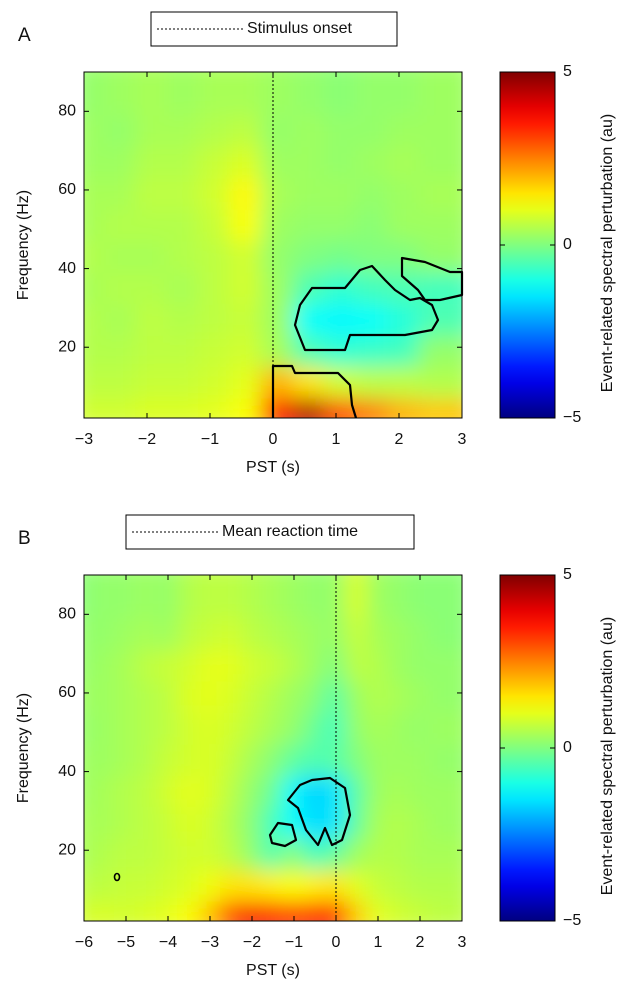  Describe the element at coordinates (84, 942) in the screenshot. I see `x-tick-label: −6` at that location.